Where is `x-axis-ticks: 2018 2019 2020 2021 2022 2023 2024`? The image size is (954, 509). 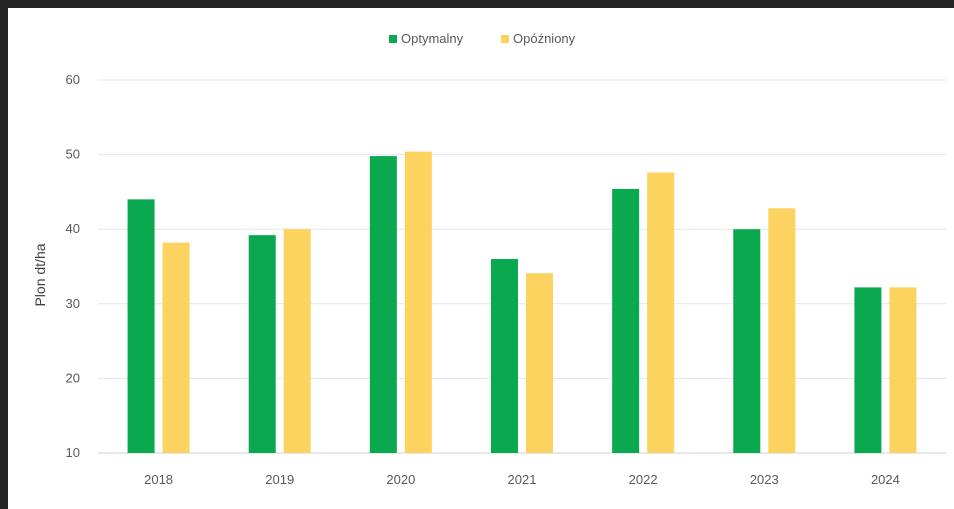 x-axis-ticks: 2018 2019 2020 2021 2022 2023 2024 is located at coordinates (522, 479).